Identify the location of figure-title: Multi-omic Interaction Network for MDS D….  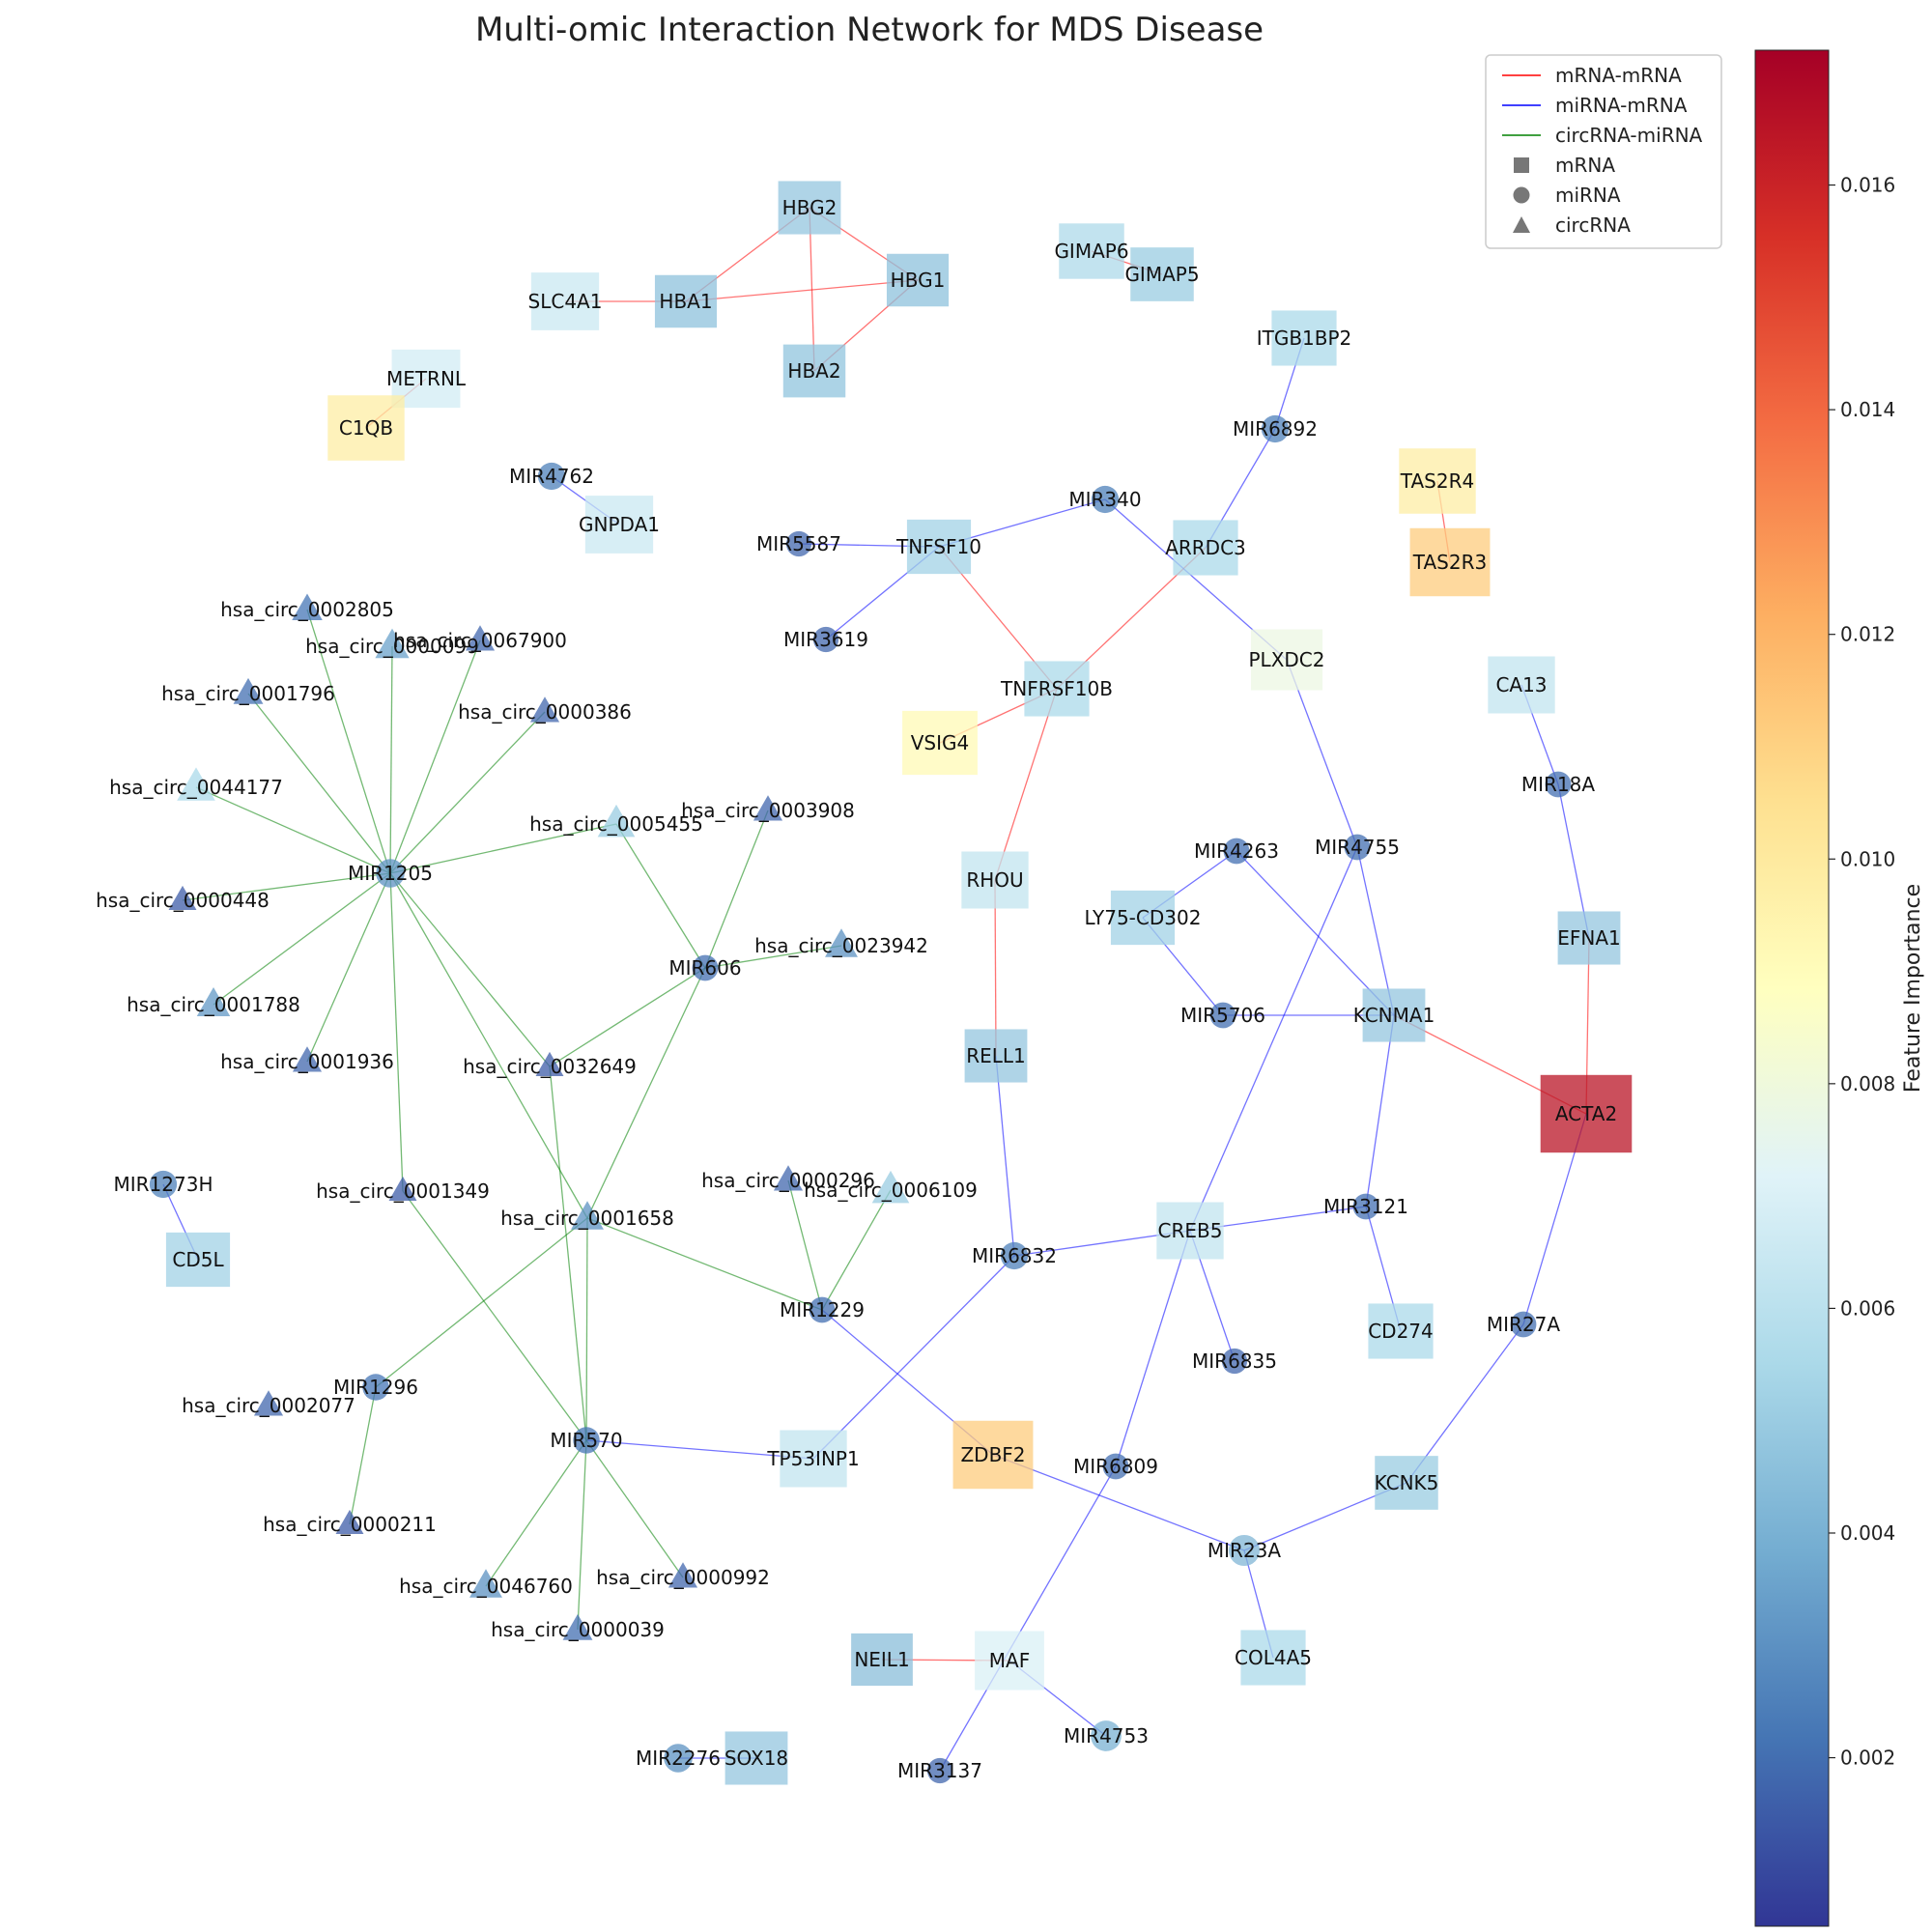
(869, 30).